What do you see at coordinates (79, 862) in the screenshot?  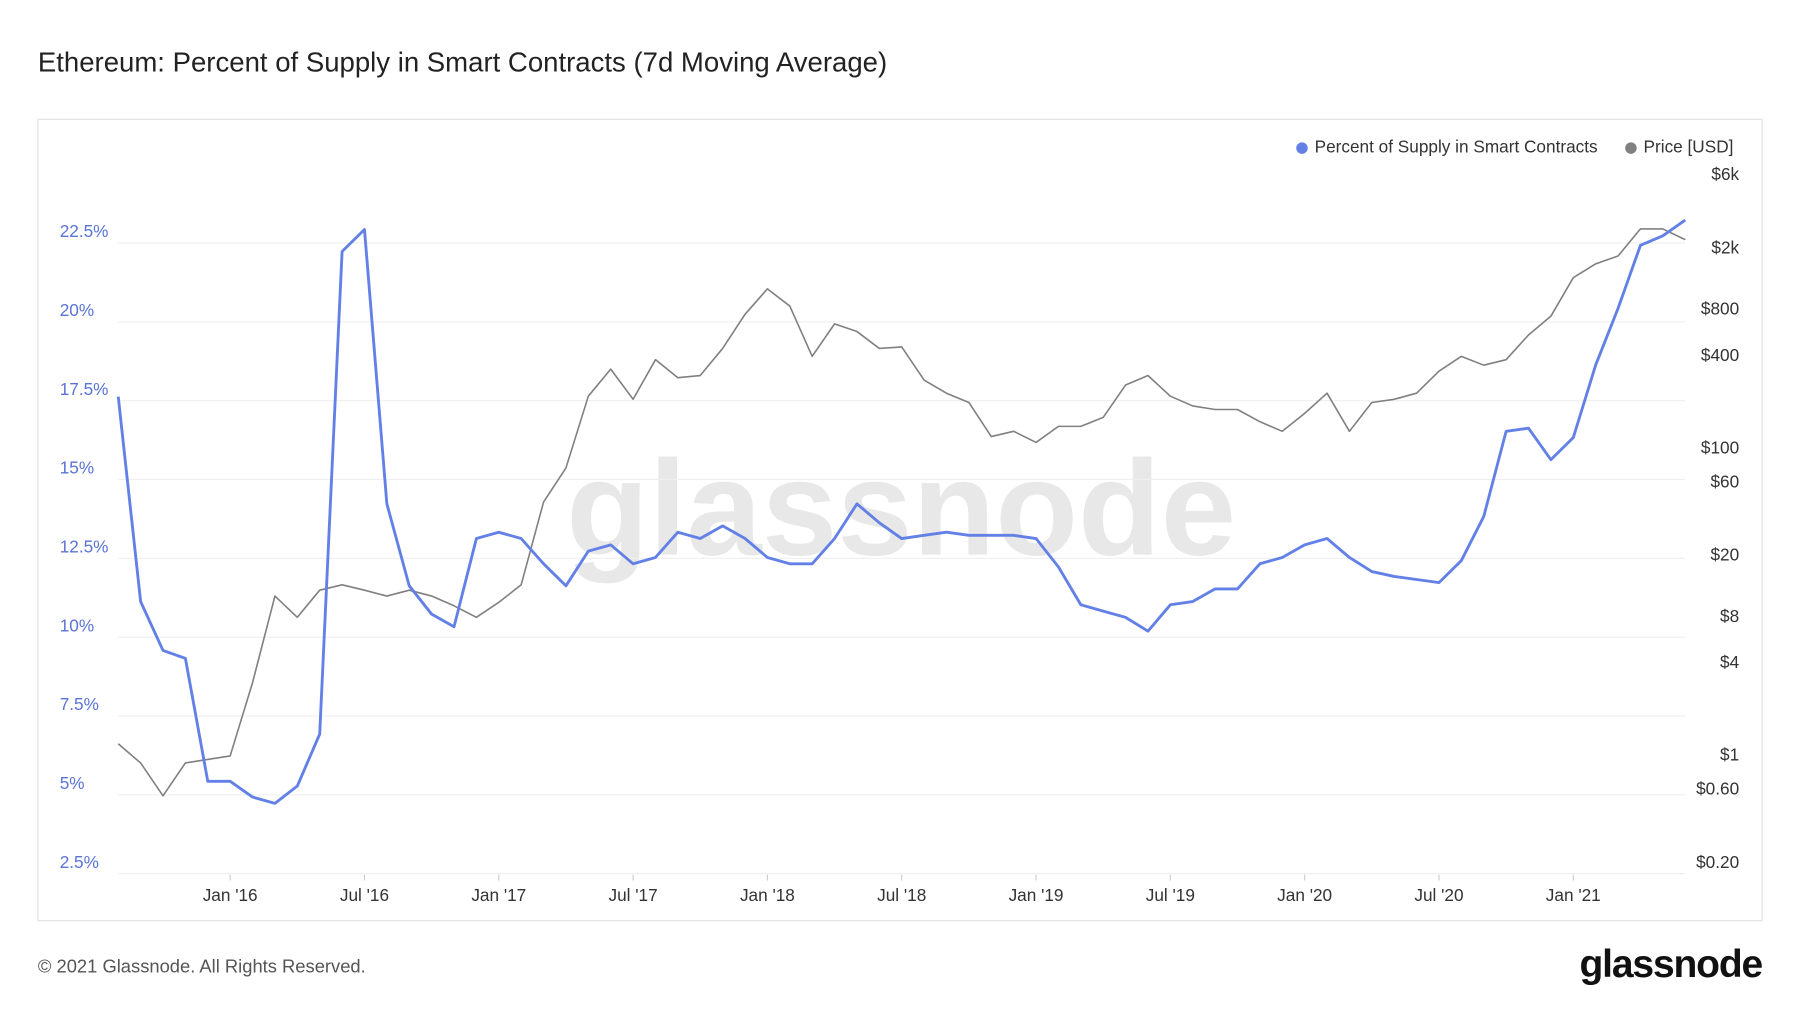 I see `y-tick-label: 2.5%` at bounding box center [79, 862].